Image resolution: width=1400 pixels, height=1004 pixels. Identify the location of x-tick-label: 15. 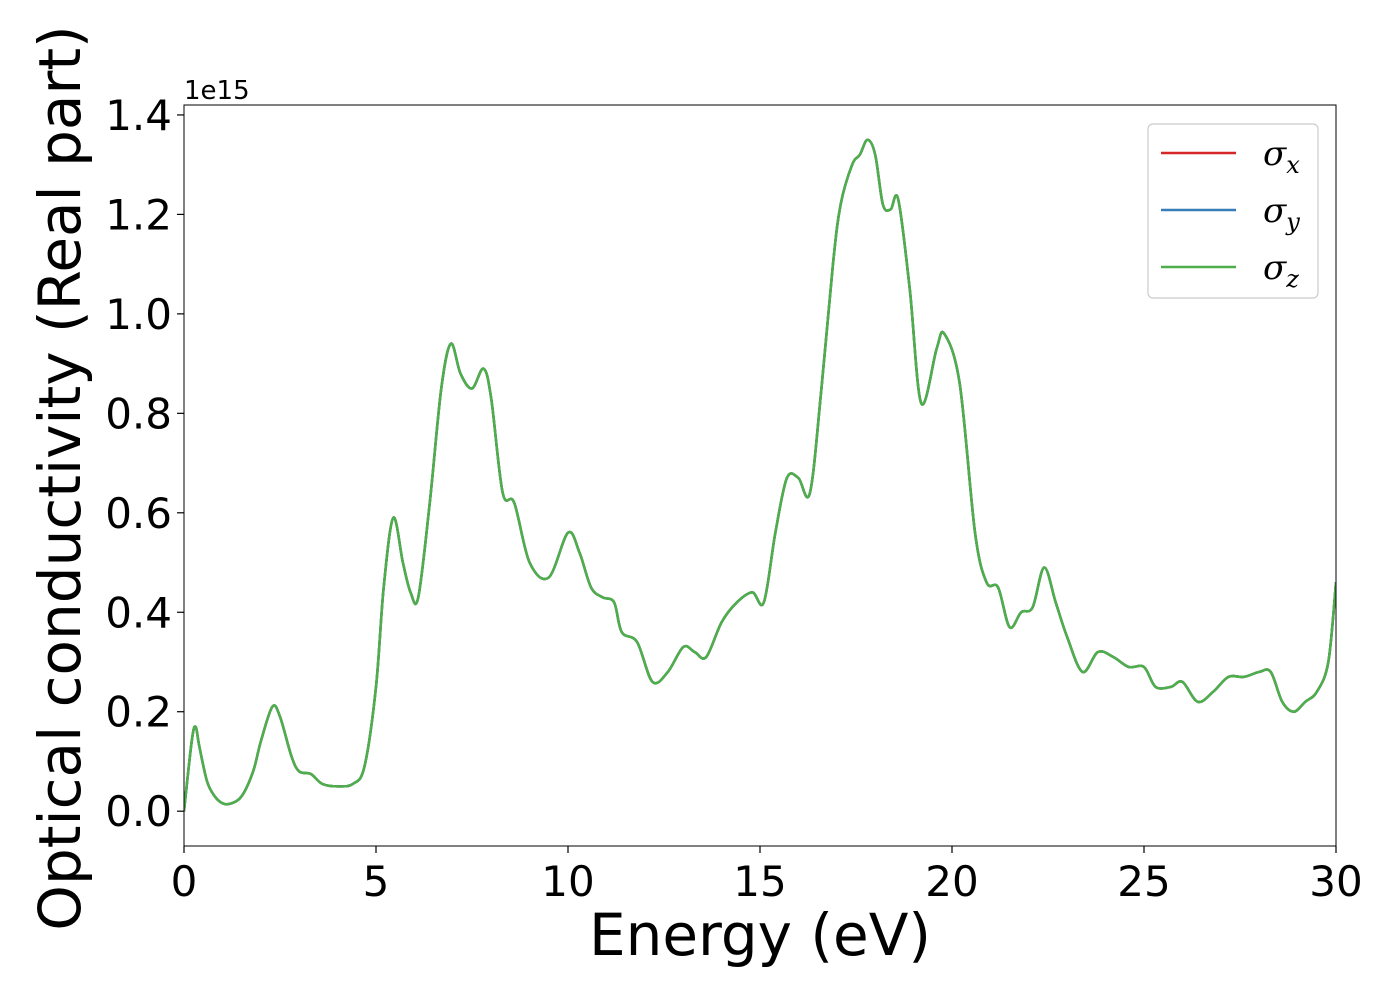
(759, 881).